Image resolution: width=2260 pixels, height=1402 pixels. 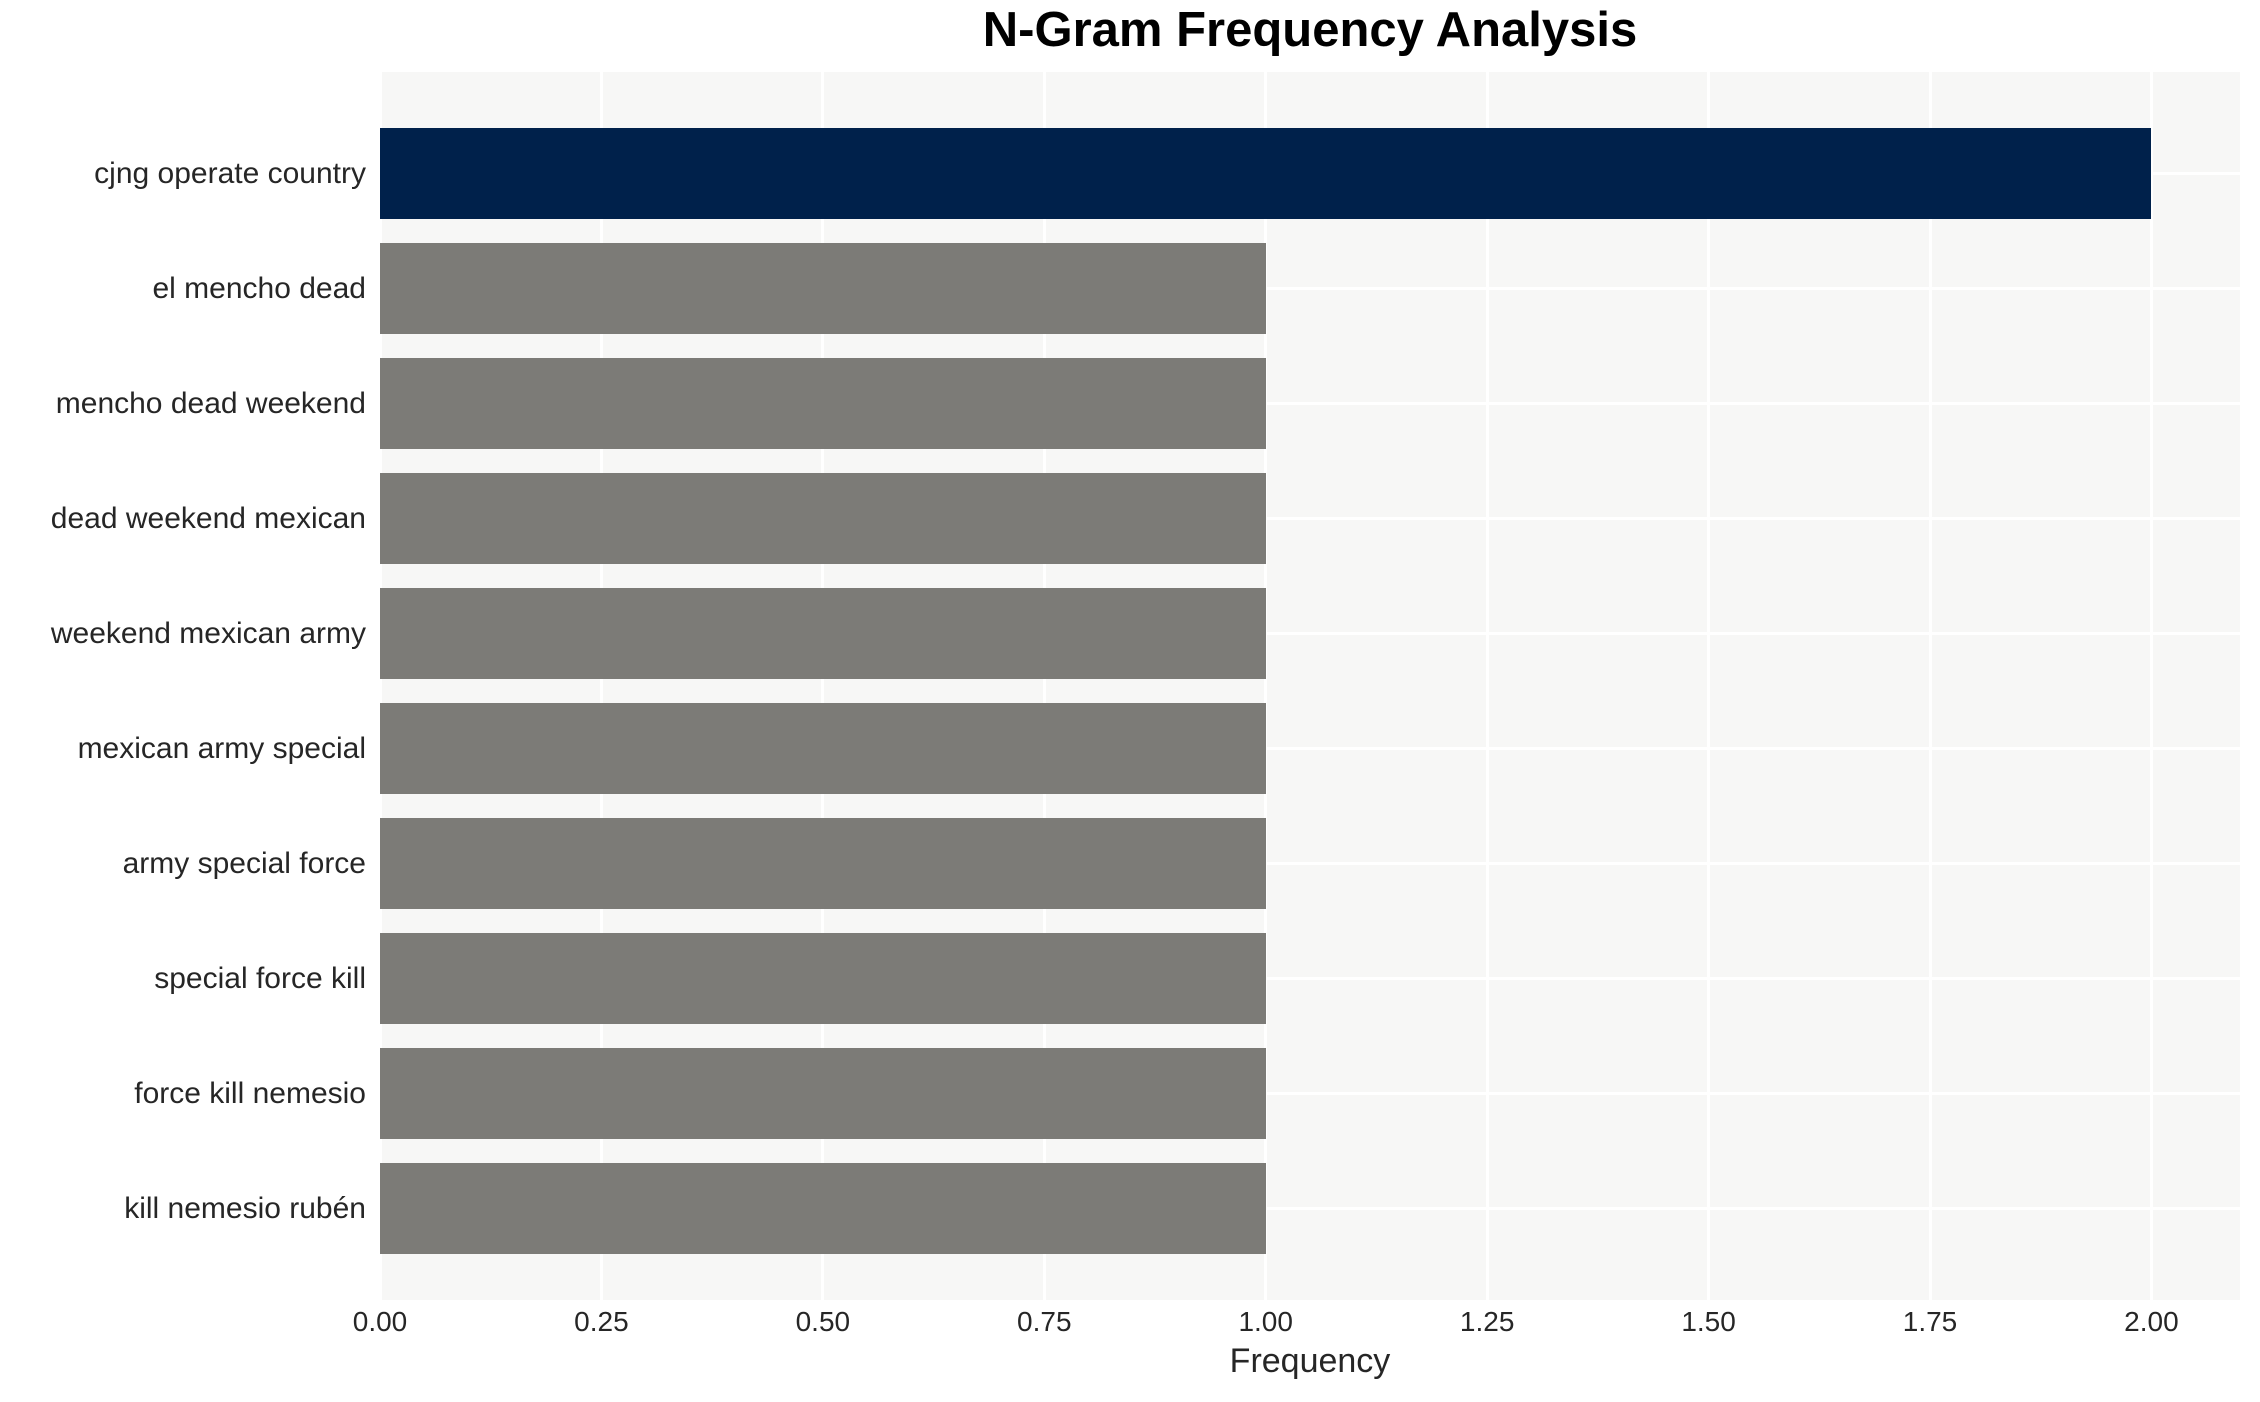 I want to click on y-category-label: army special force, so click(x=244, y=863).